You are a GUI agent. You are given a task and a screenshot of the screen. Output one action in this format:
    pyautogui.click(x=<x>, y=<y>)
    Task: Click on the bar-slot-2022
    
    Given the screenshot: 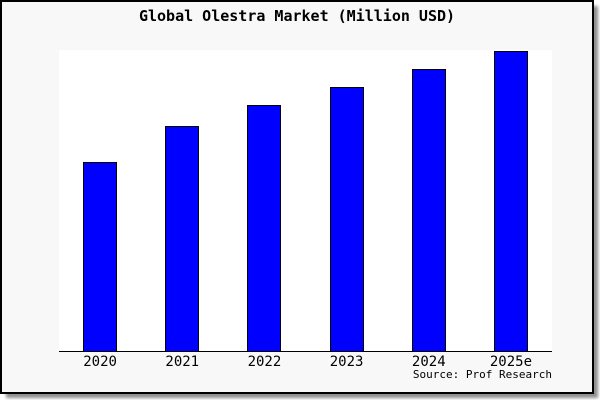 What is the action you would take?
    pyautogui.click(x=264, y=200)
    